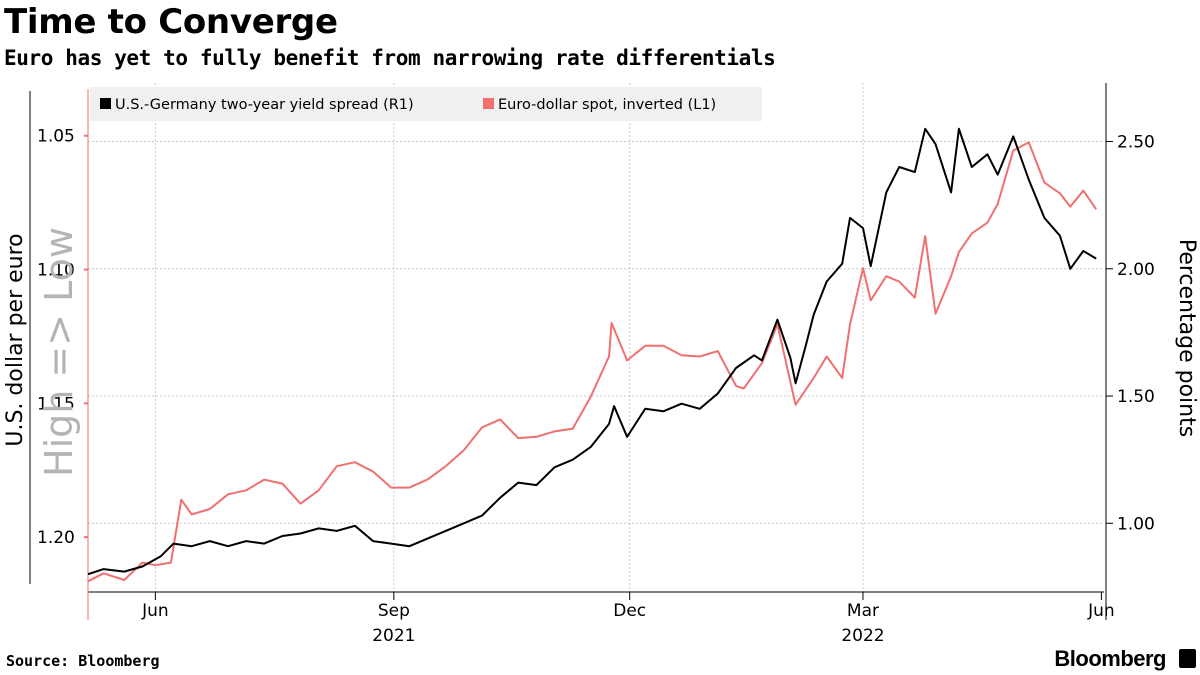 The image size is (1200, 675). I want to click on source-note: Source: Bloomberg, so click(83, 661).